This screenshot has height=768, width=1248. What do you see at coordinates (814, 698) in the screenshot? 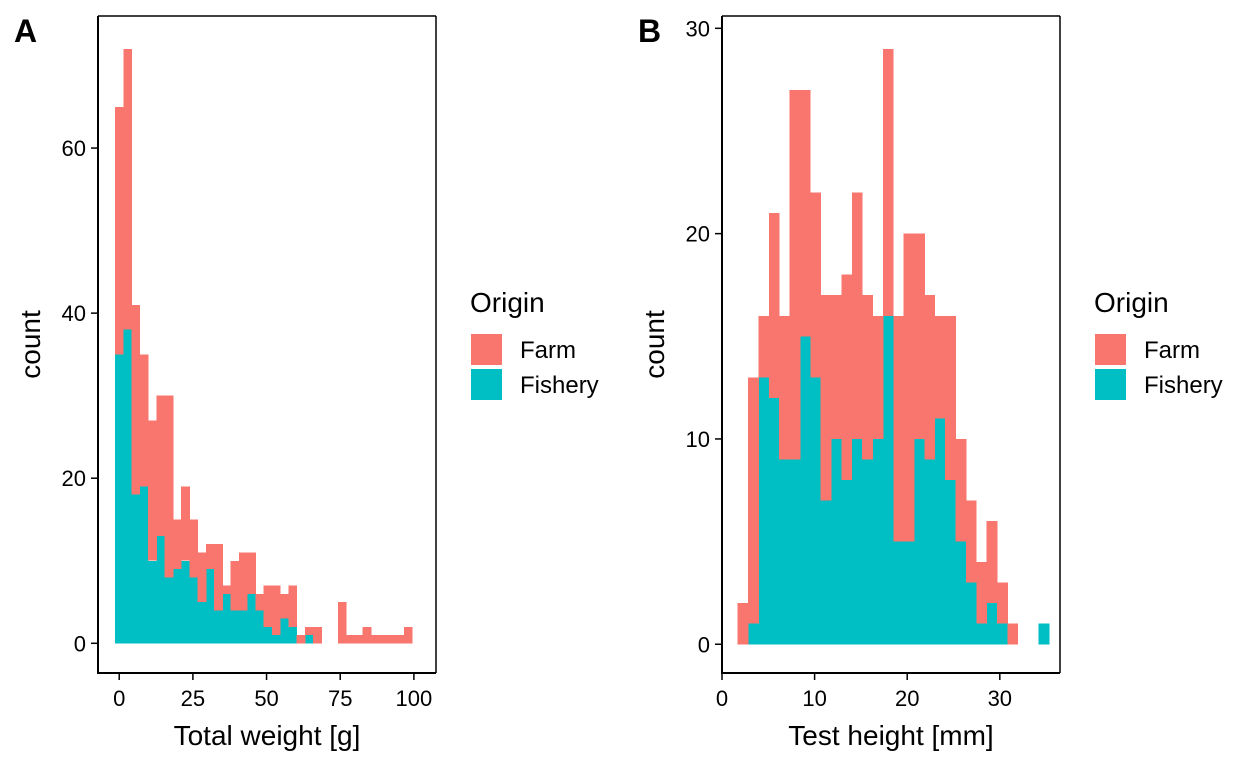
I see `x-tick-label: 10` at bounding box center [814, 698].